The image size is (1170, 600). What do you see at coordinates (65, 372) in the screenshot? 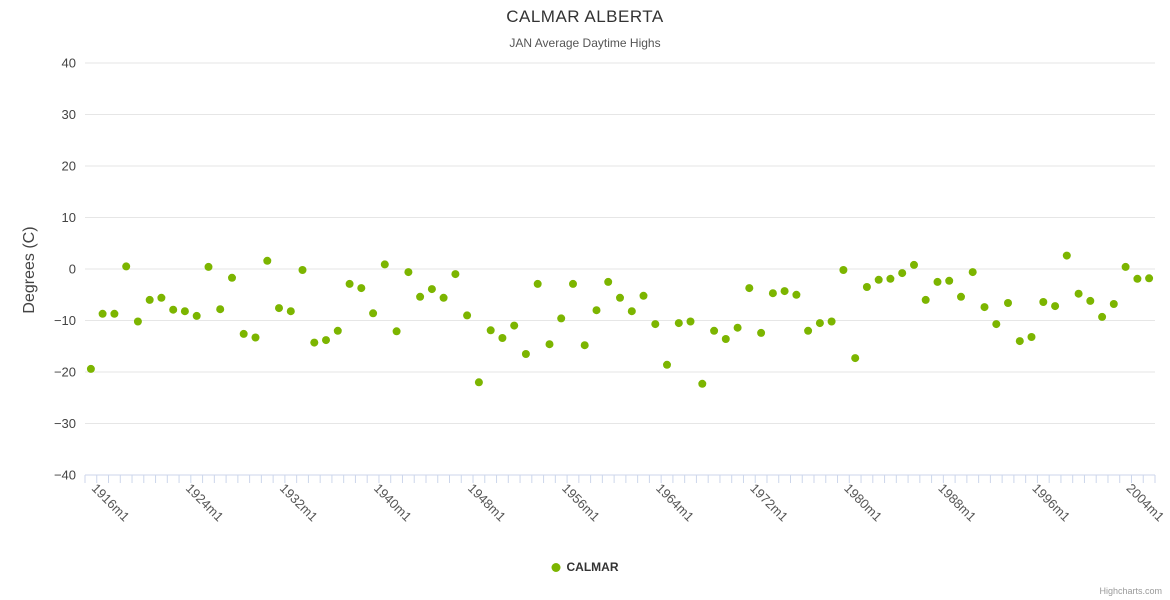
I see `y-axis-tick-label: −20` at bounding box center [65, 372].